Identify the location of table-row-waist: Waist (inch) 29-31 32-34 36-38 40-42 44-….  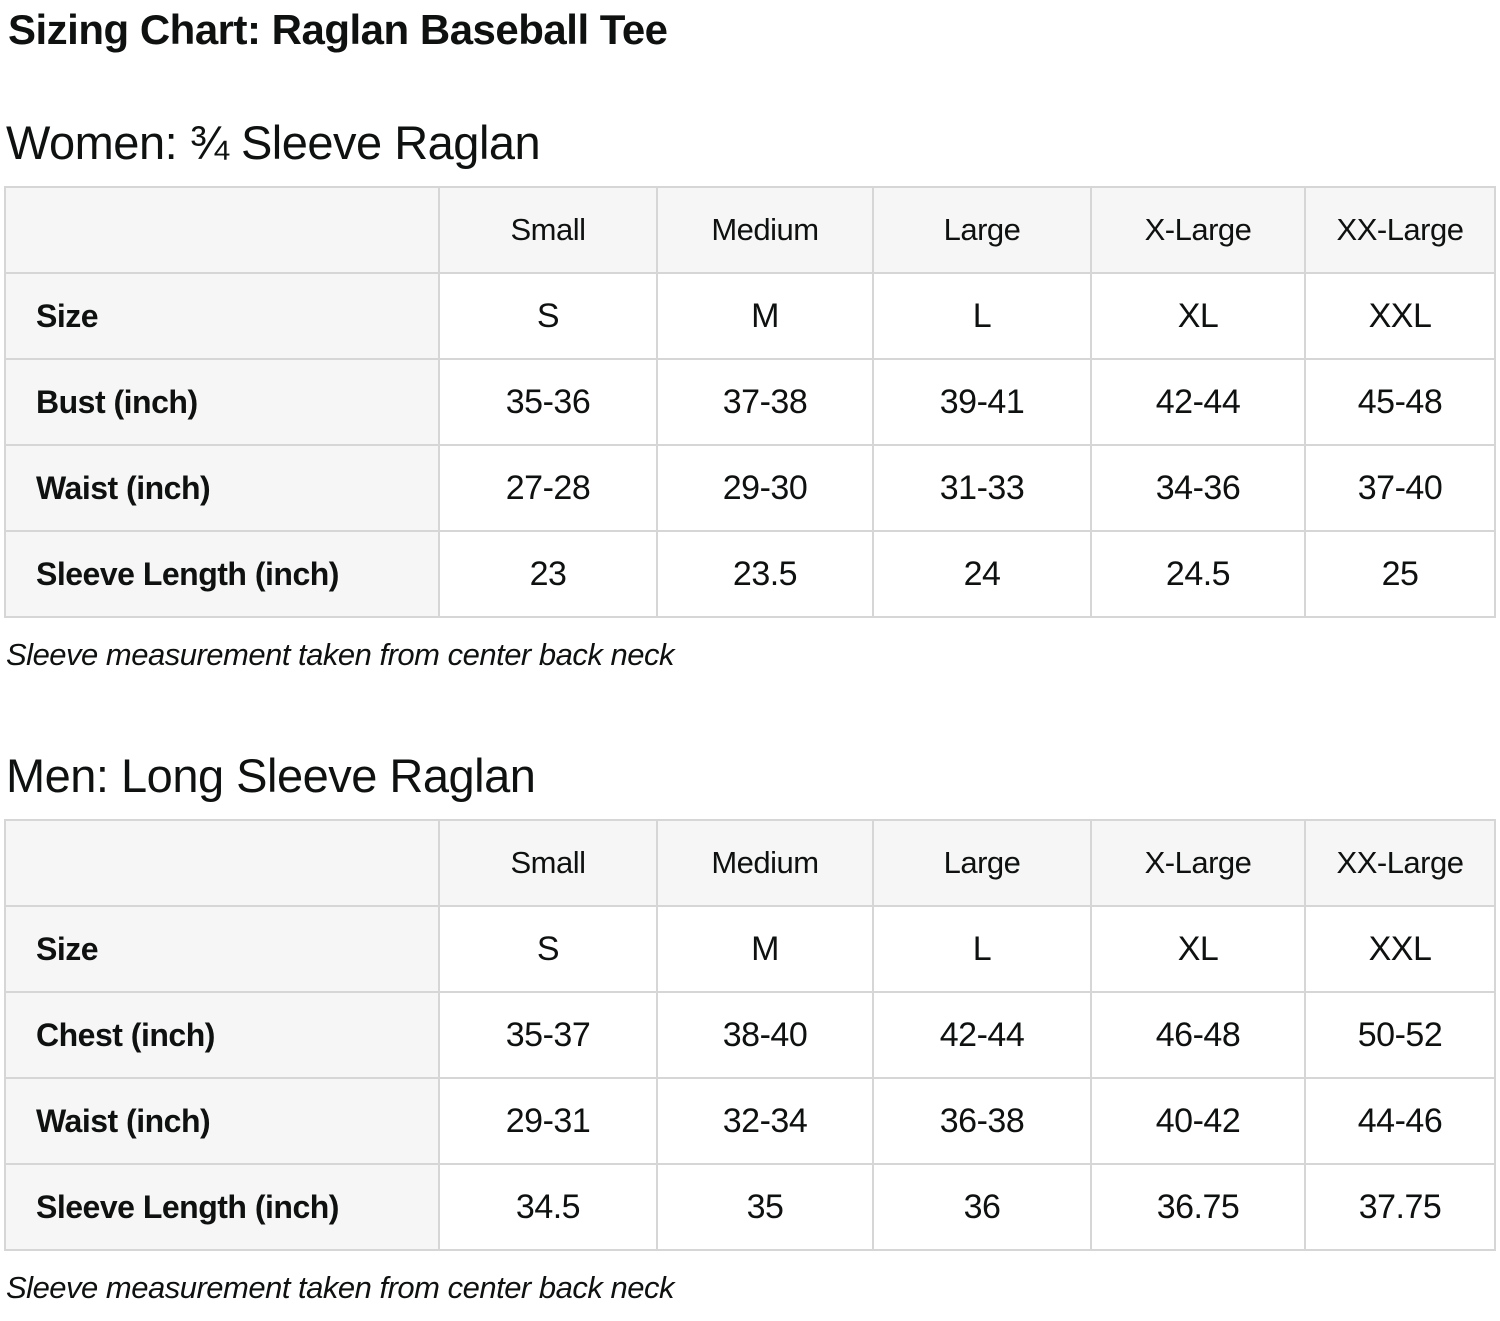
(750, 1121).